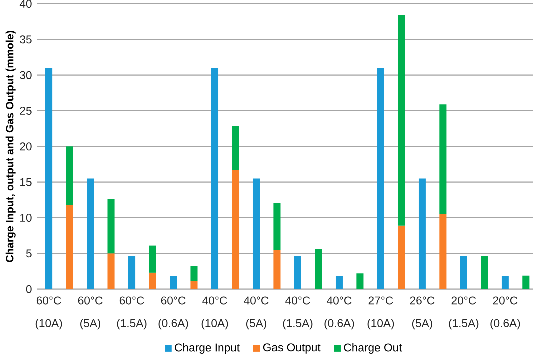 The image size is (533, 356). I want to click on category-label: 40°C (5A), so click(256, 313).